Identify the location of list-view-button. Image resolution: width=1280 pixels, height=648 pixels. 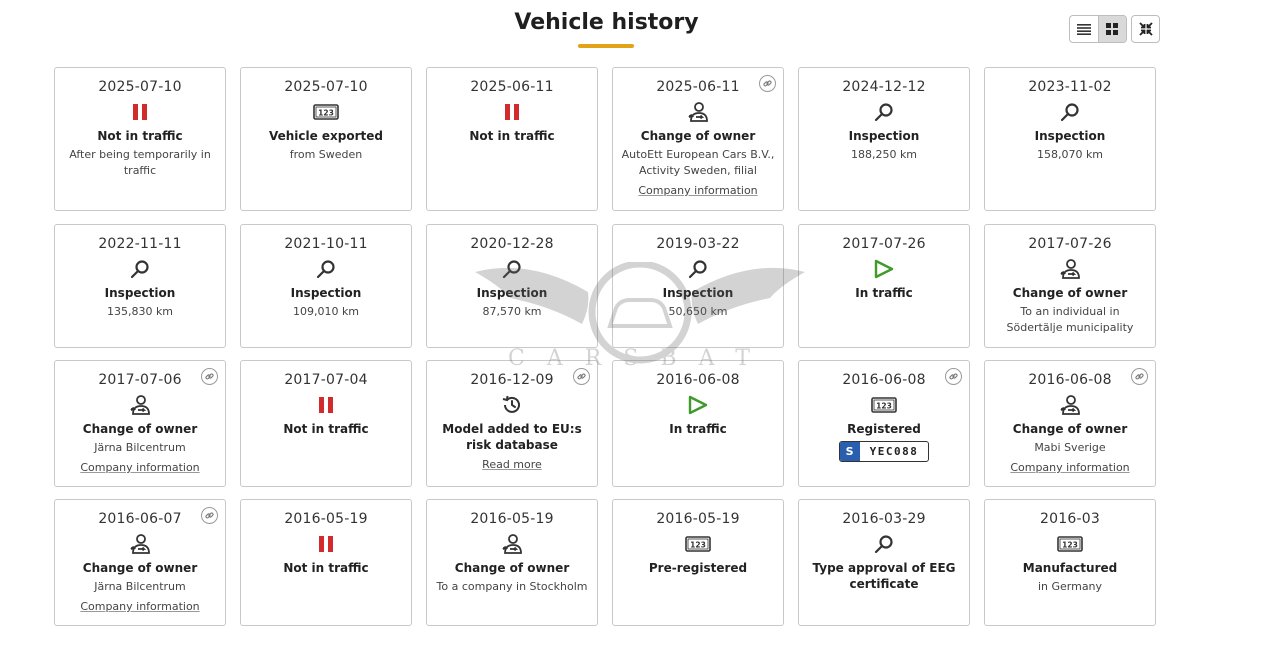
(1084, 29).